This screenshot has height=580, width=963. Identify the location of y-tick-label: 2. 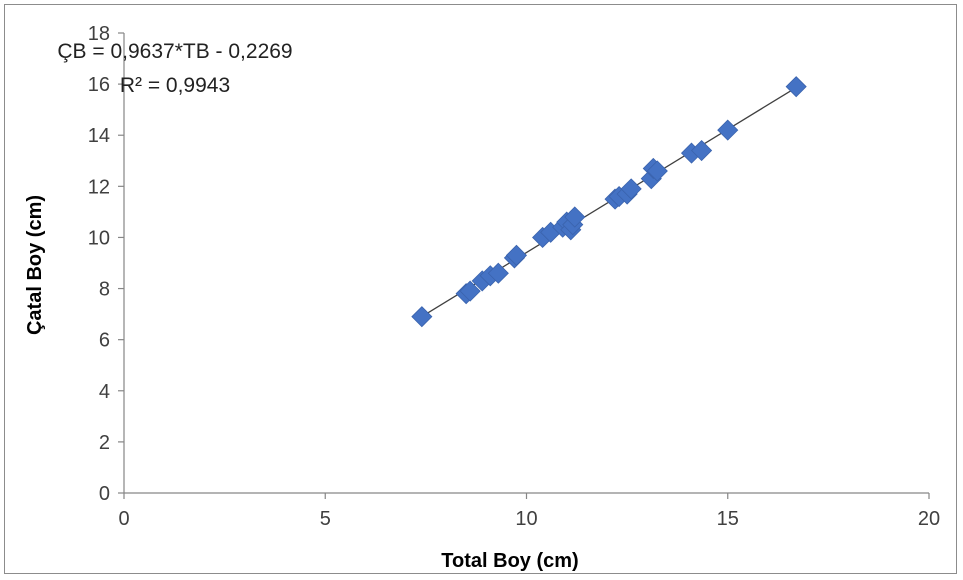
(104, 443).